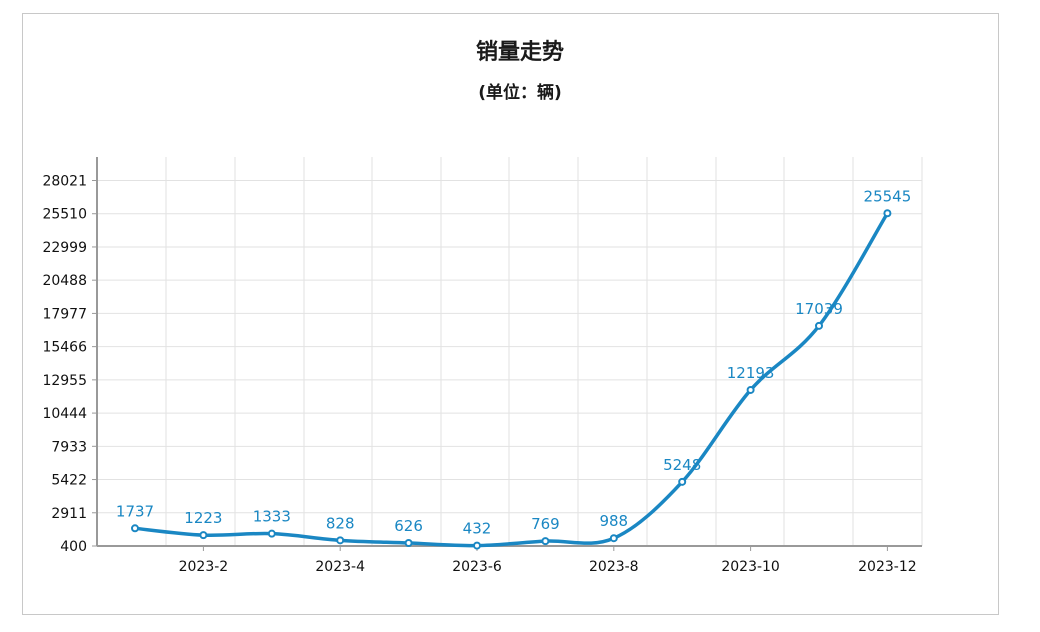 Image resolution: width=1040 pixels, height=632 pixels. What do you see at coordinates (64, 281) in the screenshot?
I see `y-tick-label: 20488` at bounding box center [64, 281].